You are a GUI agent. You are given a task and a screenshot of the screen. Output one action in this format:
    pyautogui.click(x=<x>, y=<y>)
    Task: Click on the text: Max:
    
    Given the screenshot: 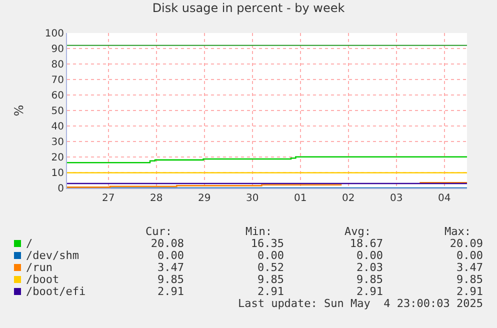 What is the action you would take?
    pyautogui.click(x=457, y=231)
    